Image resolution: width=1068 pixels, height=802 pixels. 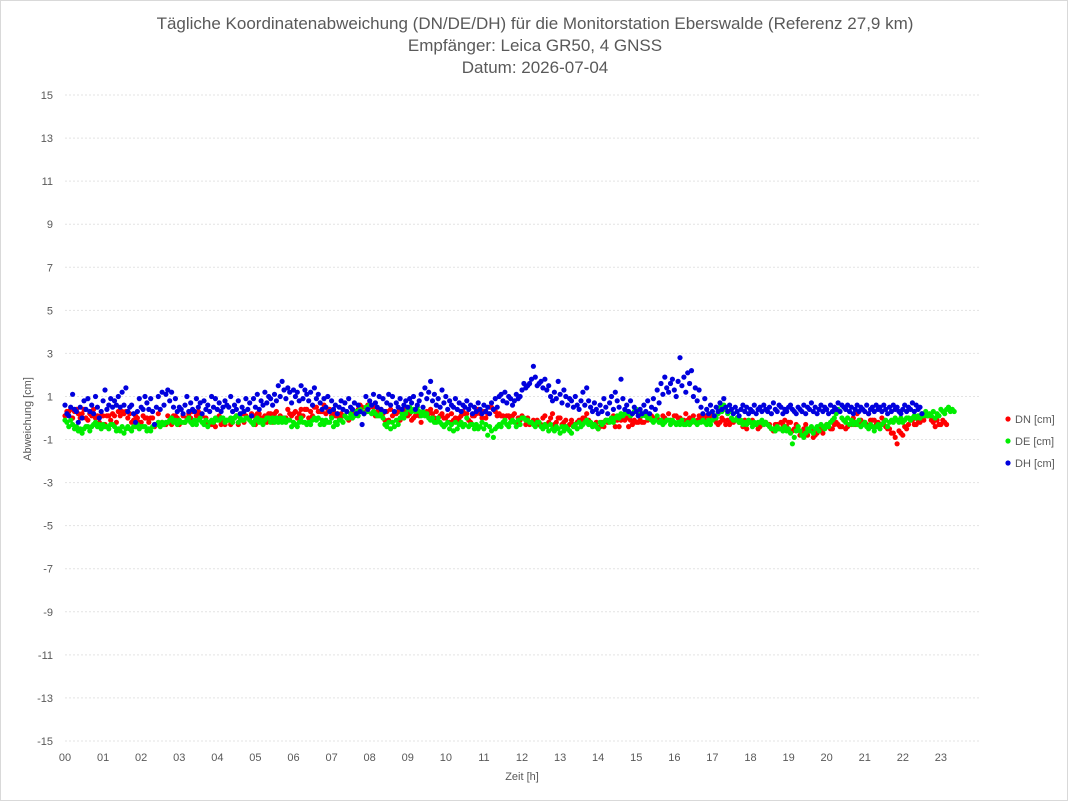 What do you see at coordinates (47, 139) in the screenshot?
I see `y-tick-label: 13` at bounding box center [47, 139].